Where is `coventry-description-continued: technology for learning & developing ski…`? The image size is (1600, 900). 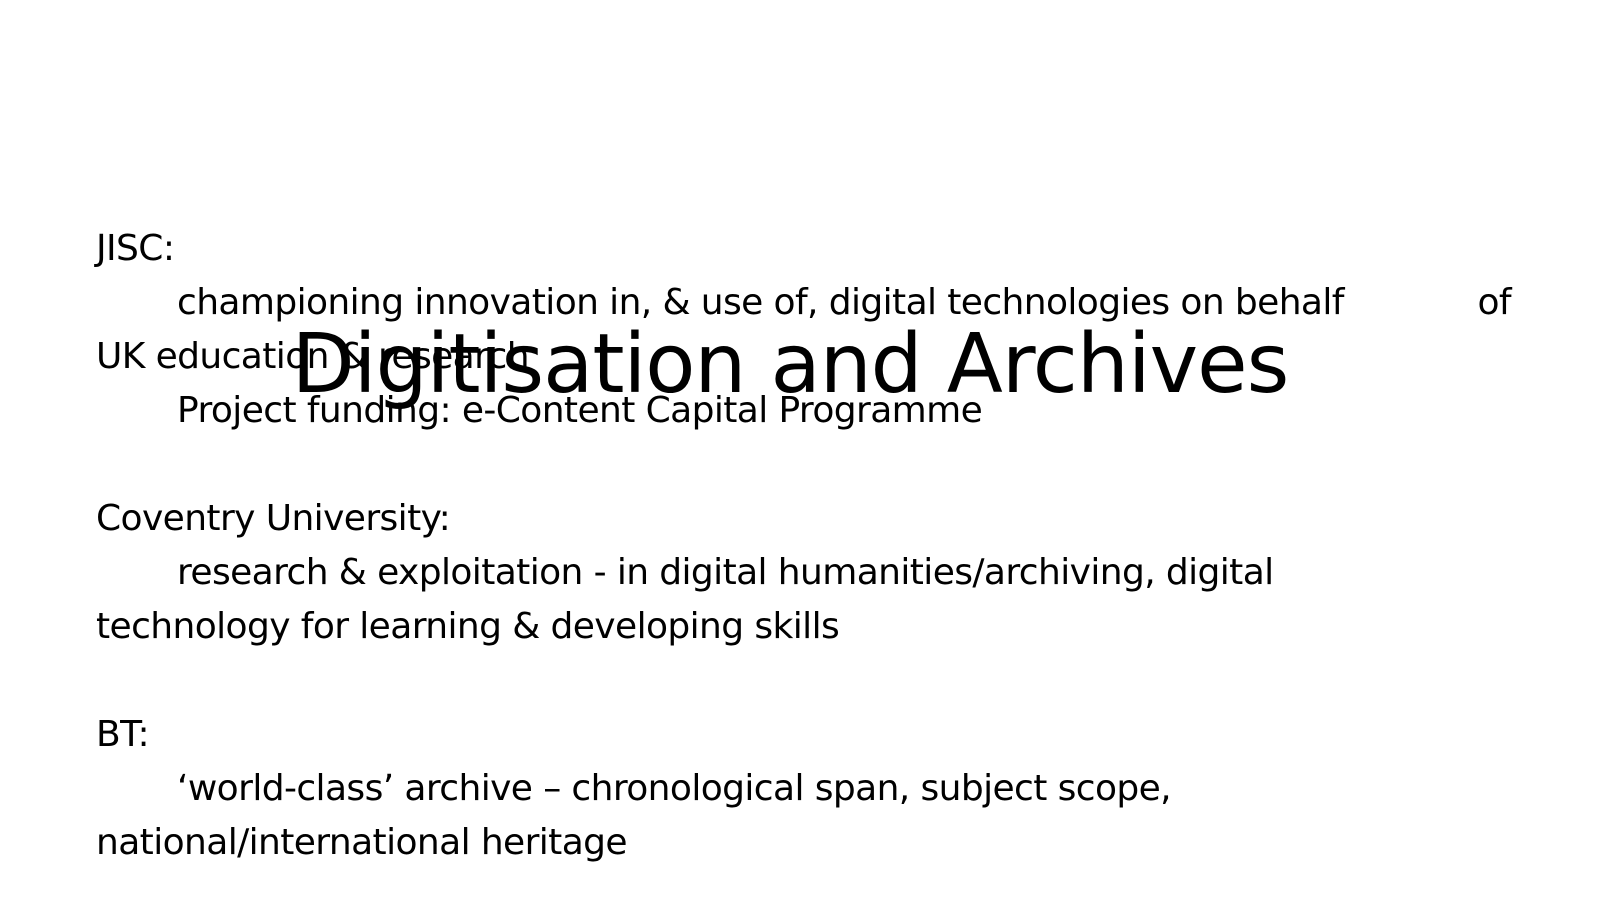 coventry-description-continued: technology for learning & developing ski… is located at coordinates (468, 626).